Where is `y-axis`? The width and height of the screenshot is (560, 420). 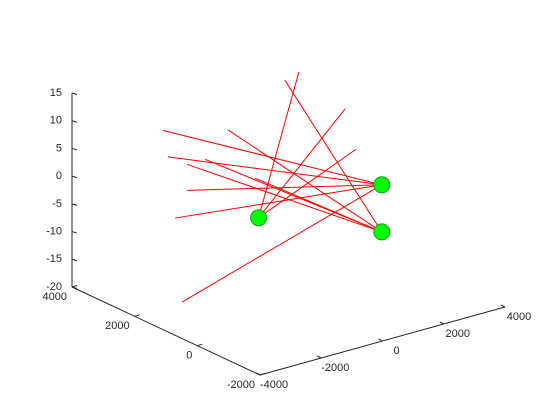
y-axis is located at coordinates (166, 331).